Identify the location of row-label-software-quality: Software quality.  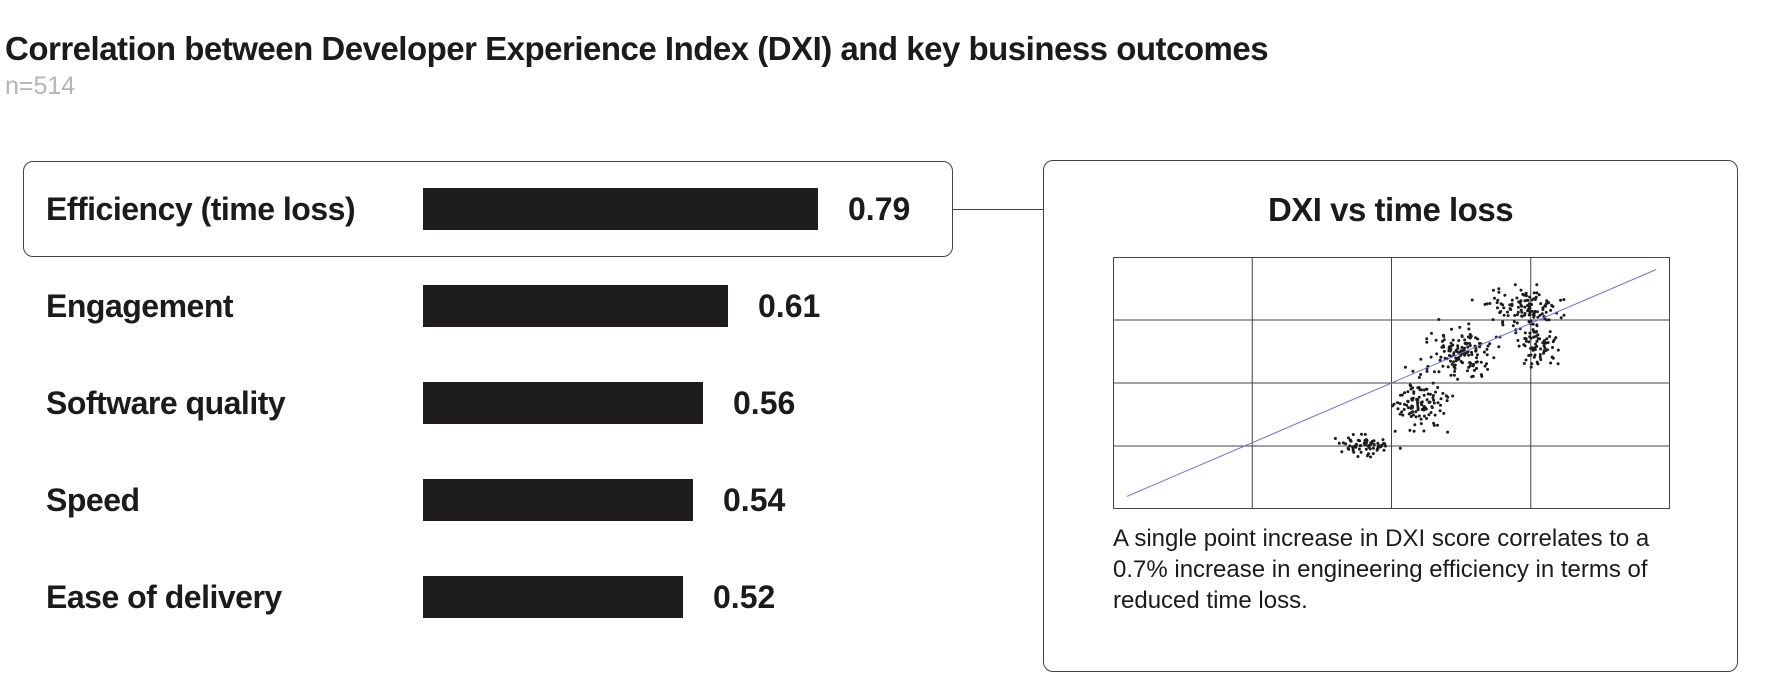
(166, 403).